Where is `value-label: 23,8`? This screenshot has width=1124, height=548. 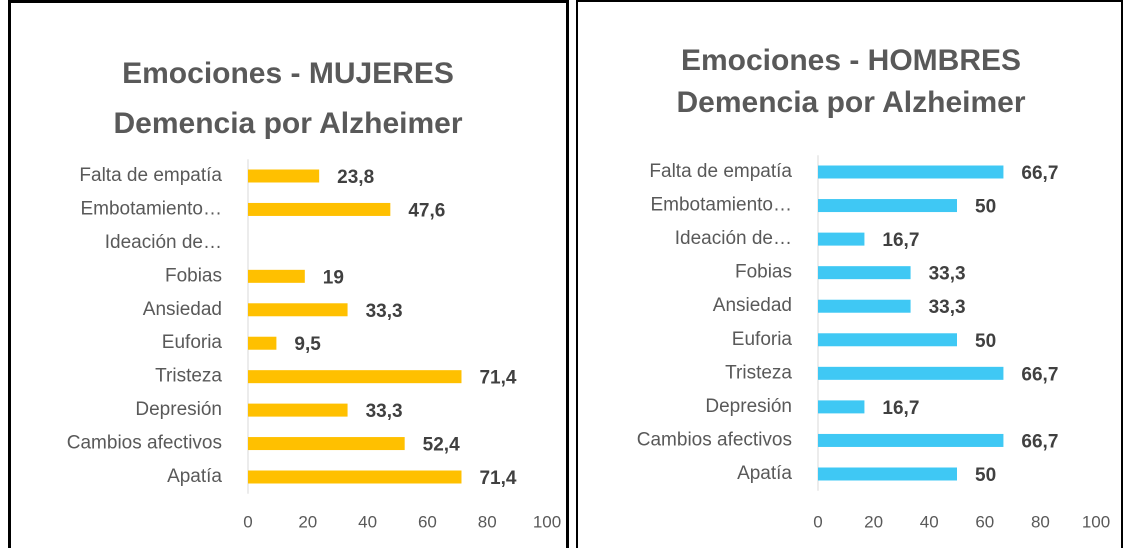
value-label: 23,8 is located at coordinates (355, 177).